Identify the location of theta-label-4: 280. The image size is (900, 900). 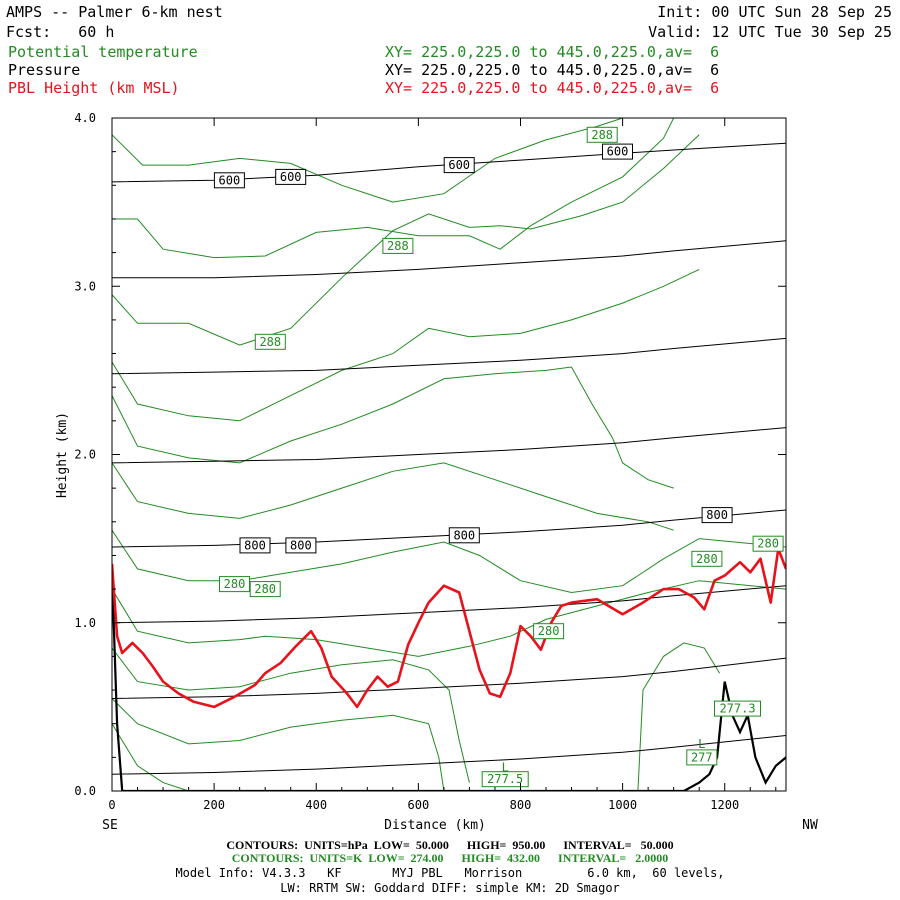
(265, 589).